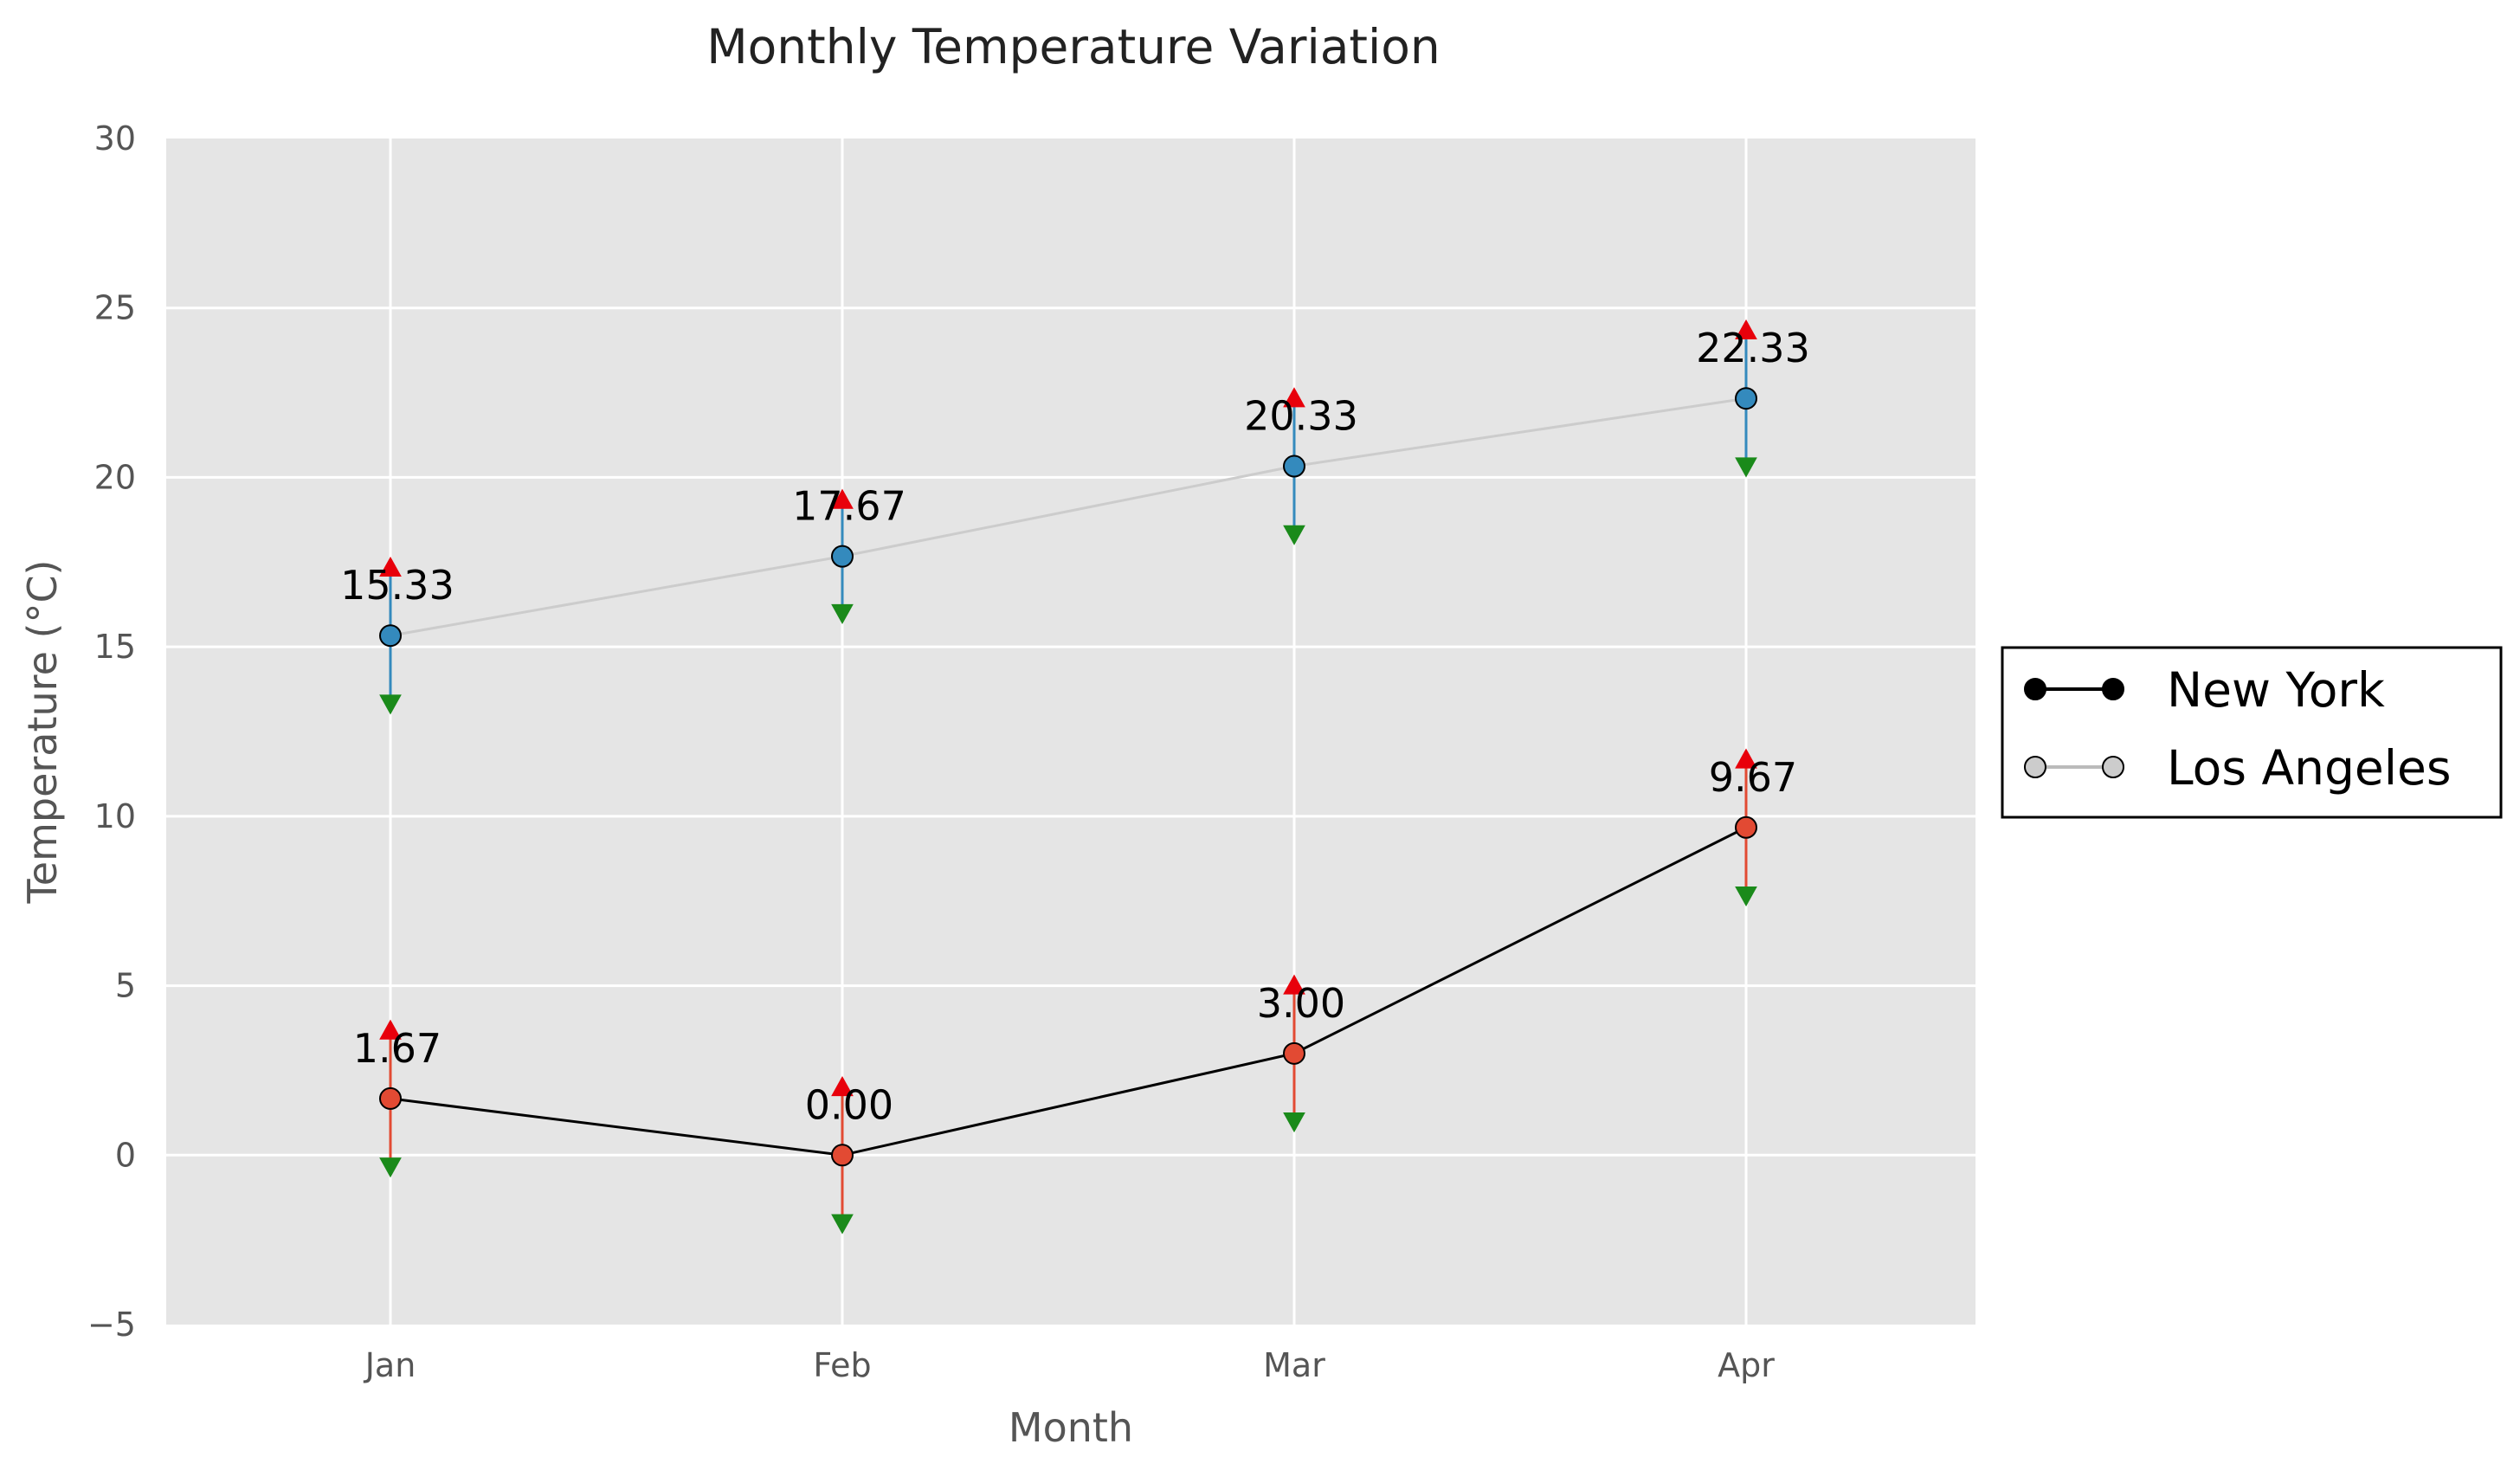 The height and width of the screenshot is (1470, 2520). I want to click on x-tick-label: Apr, so click(1746, 1365).